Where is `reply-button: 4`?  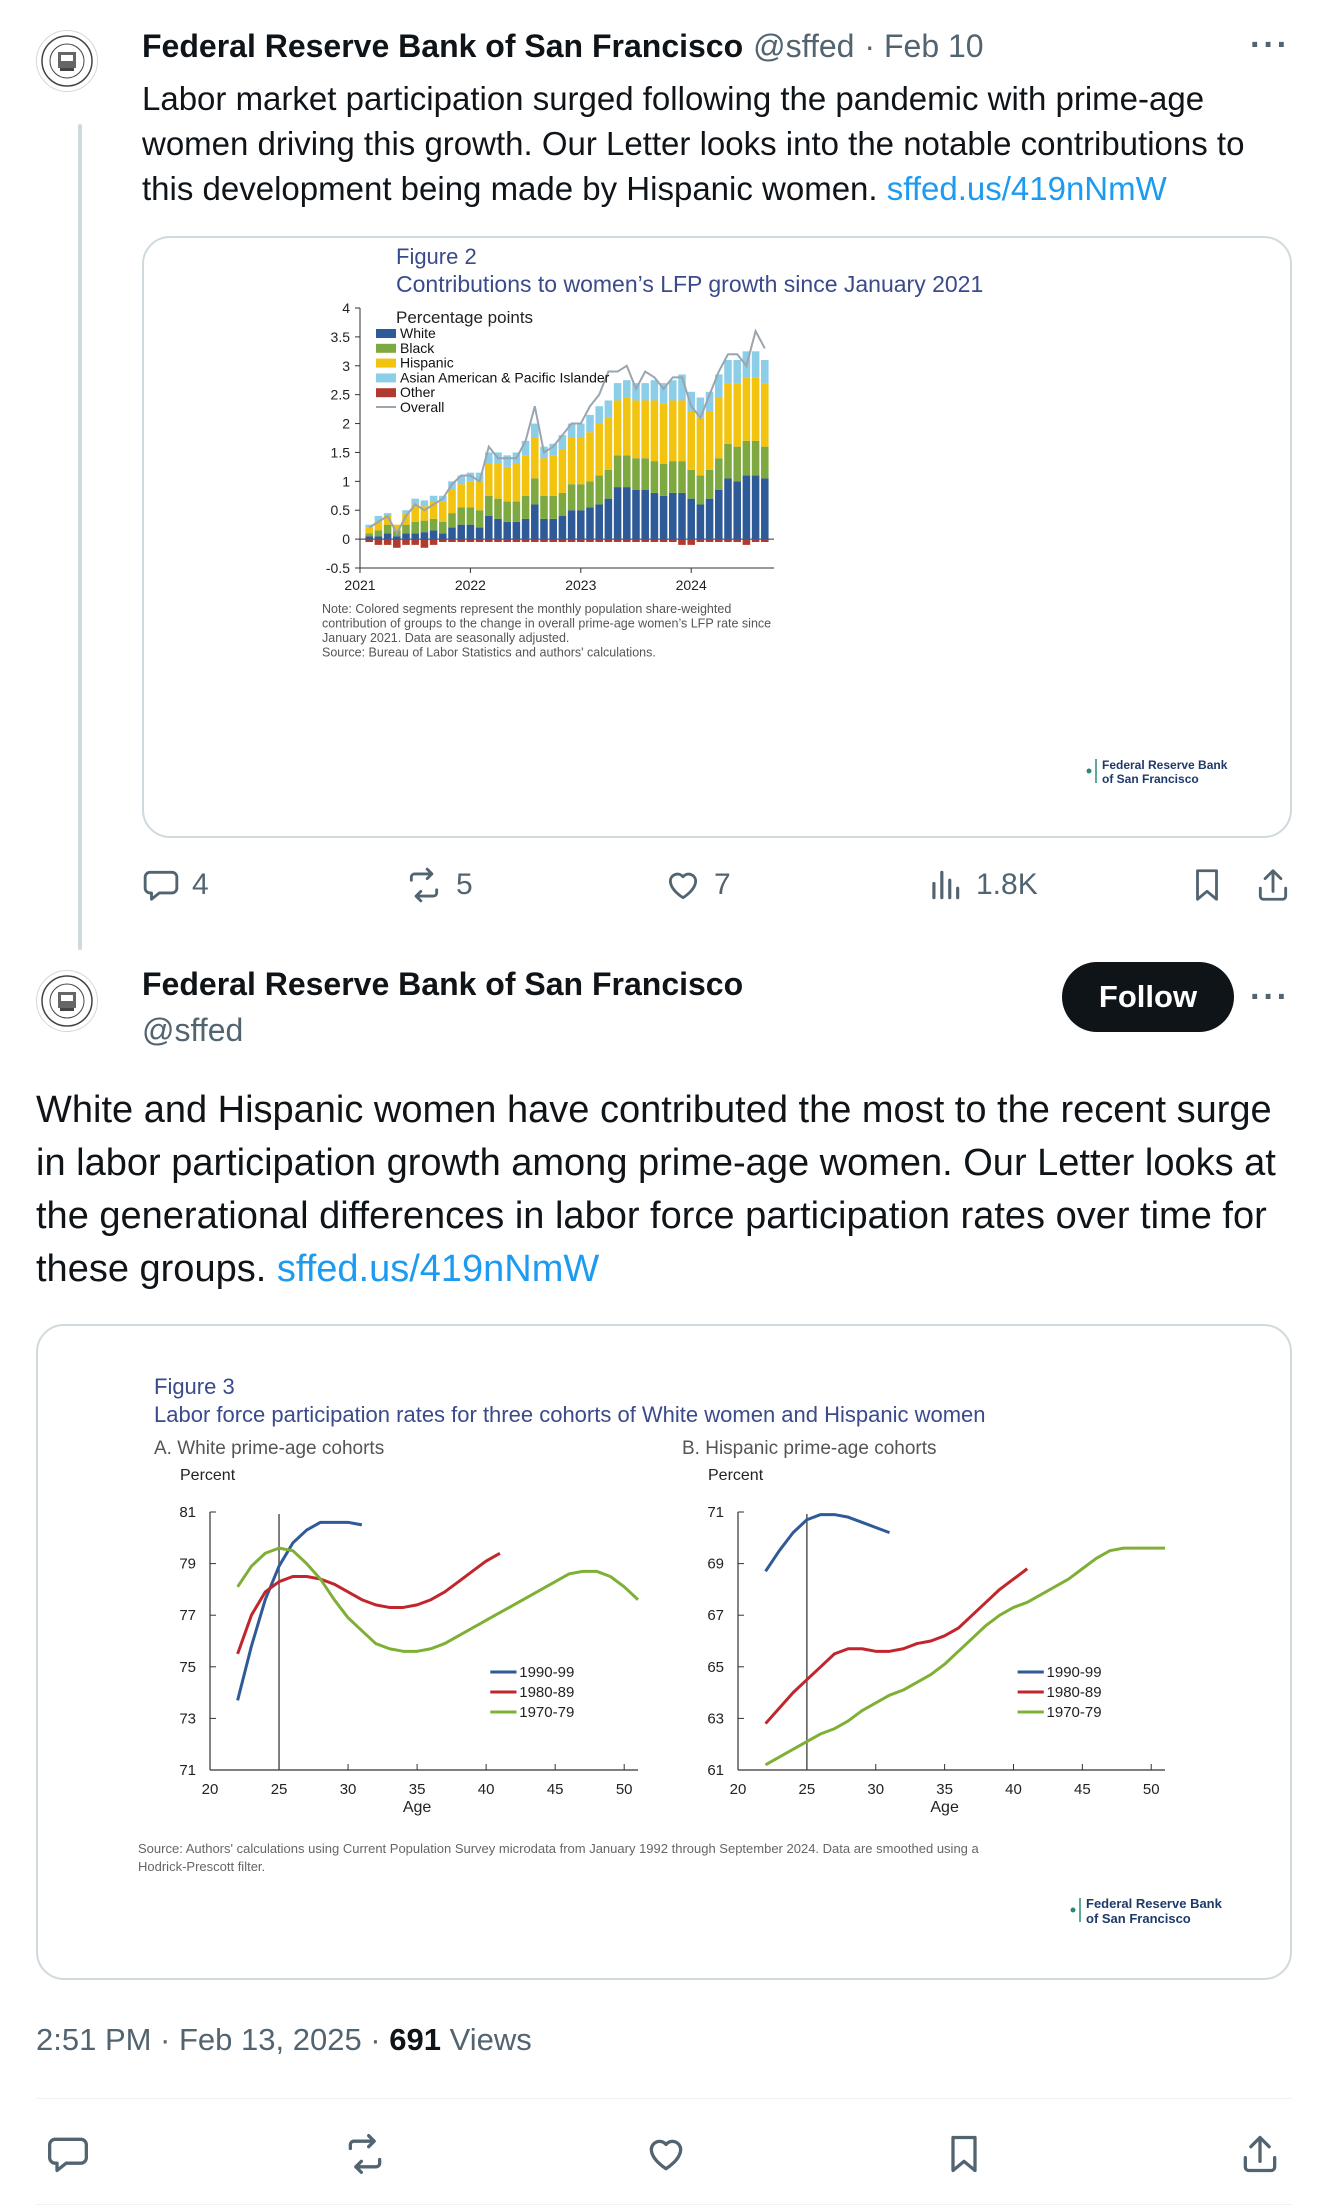
reply-button: 4 is located at coordinates (175, 885).